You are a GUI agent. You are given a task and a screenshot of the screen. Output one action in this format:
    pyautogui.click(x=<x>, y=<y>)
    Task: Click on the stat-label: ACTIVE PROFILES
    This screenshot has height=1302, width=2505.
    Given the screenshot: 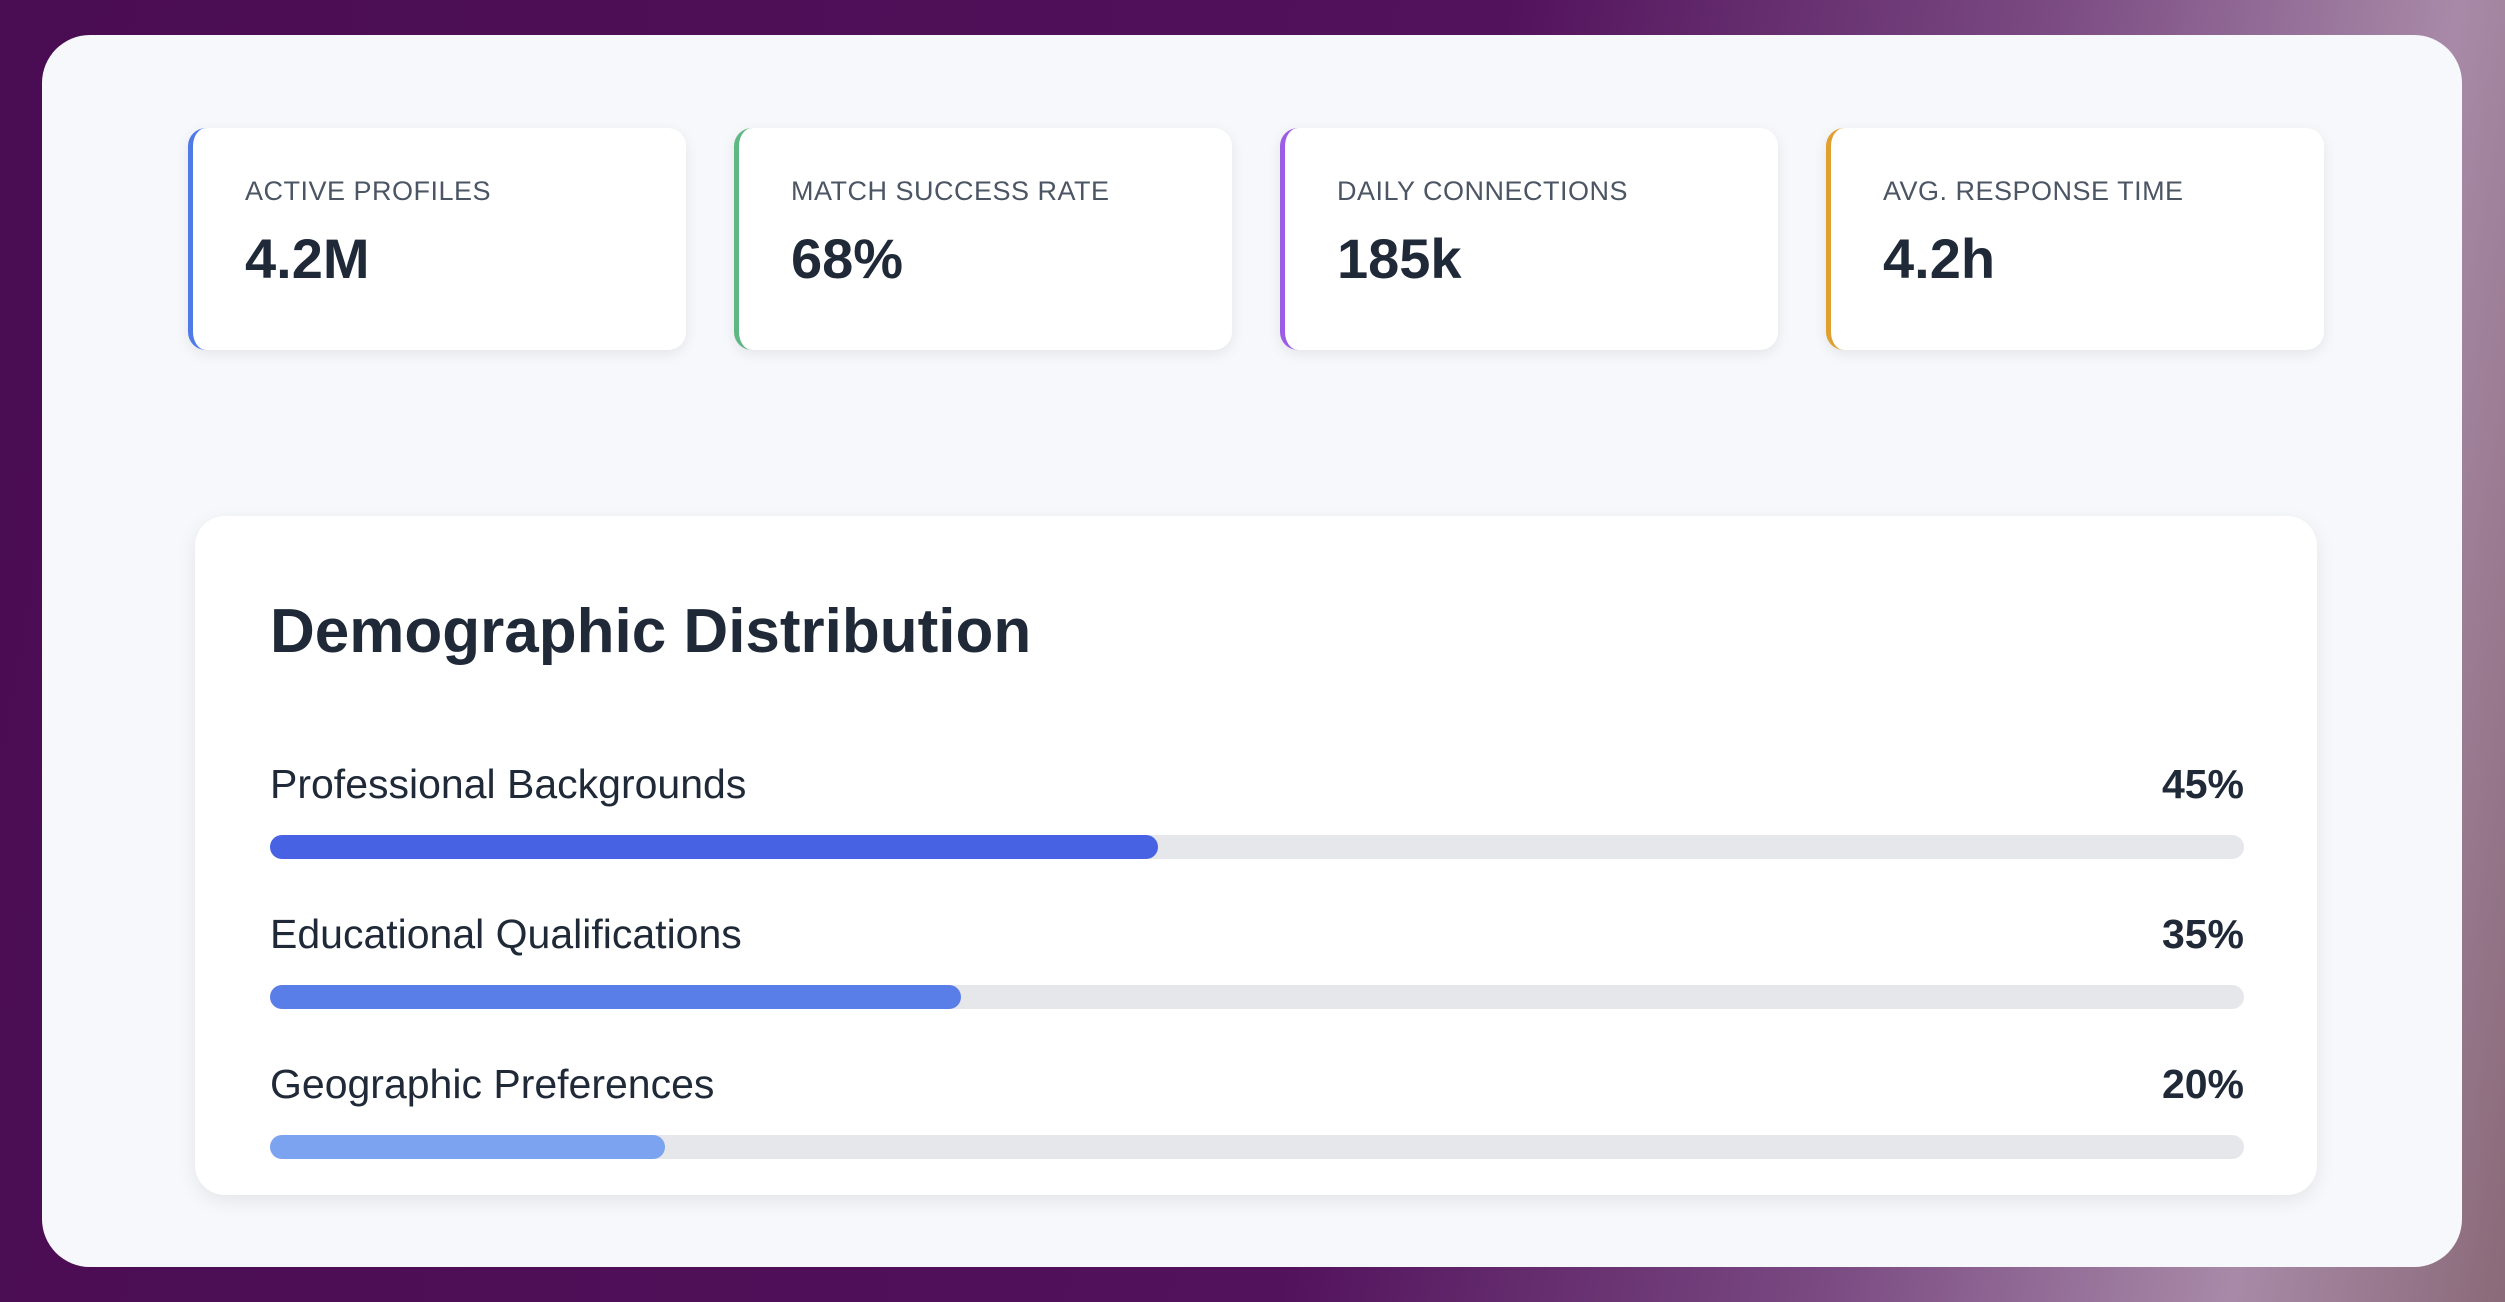 What is the action you would take?
    pyautogui.click(x=368, y=191)
    